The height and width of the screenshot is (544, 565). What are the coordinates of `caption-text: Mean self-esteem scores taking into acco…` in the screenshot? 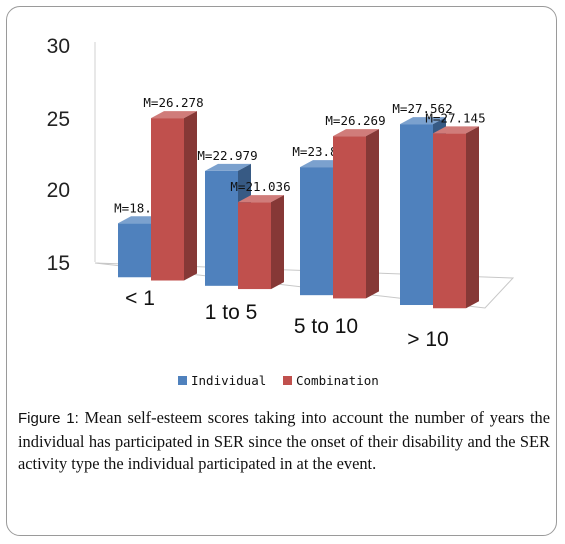 It's located at (284, 441).